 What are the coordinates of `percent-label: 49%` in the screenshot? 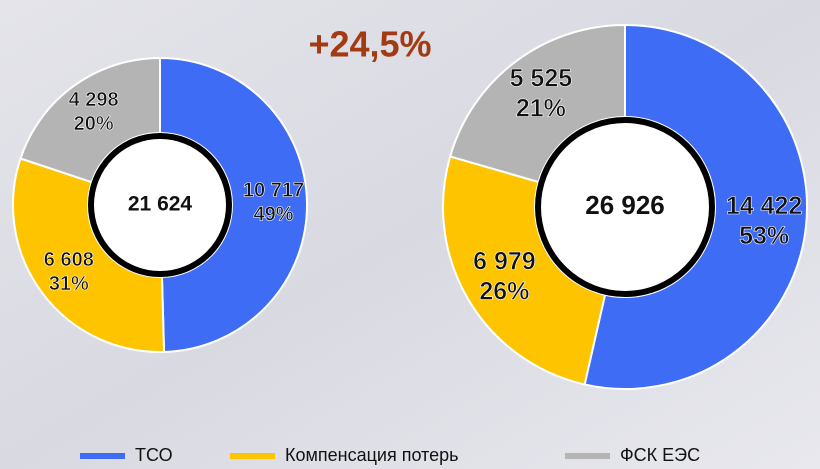 It's located at (273, 215).